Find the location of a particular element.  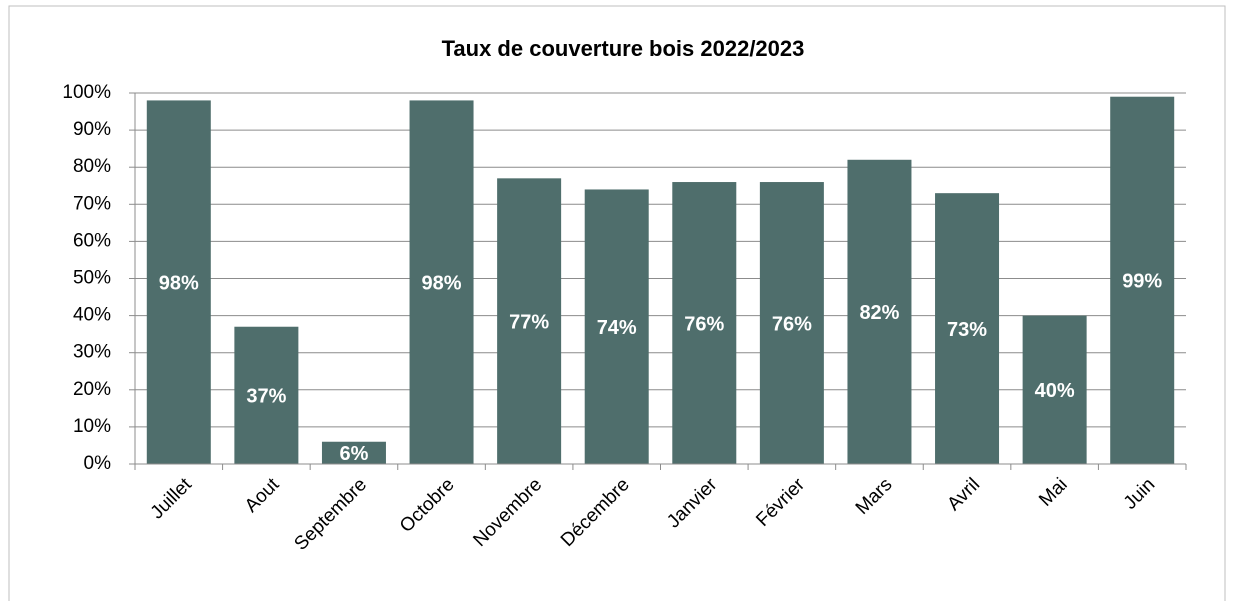

data-label: 73% is located at coordinates (967, 330).